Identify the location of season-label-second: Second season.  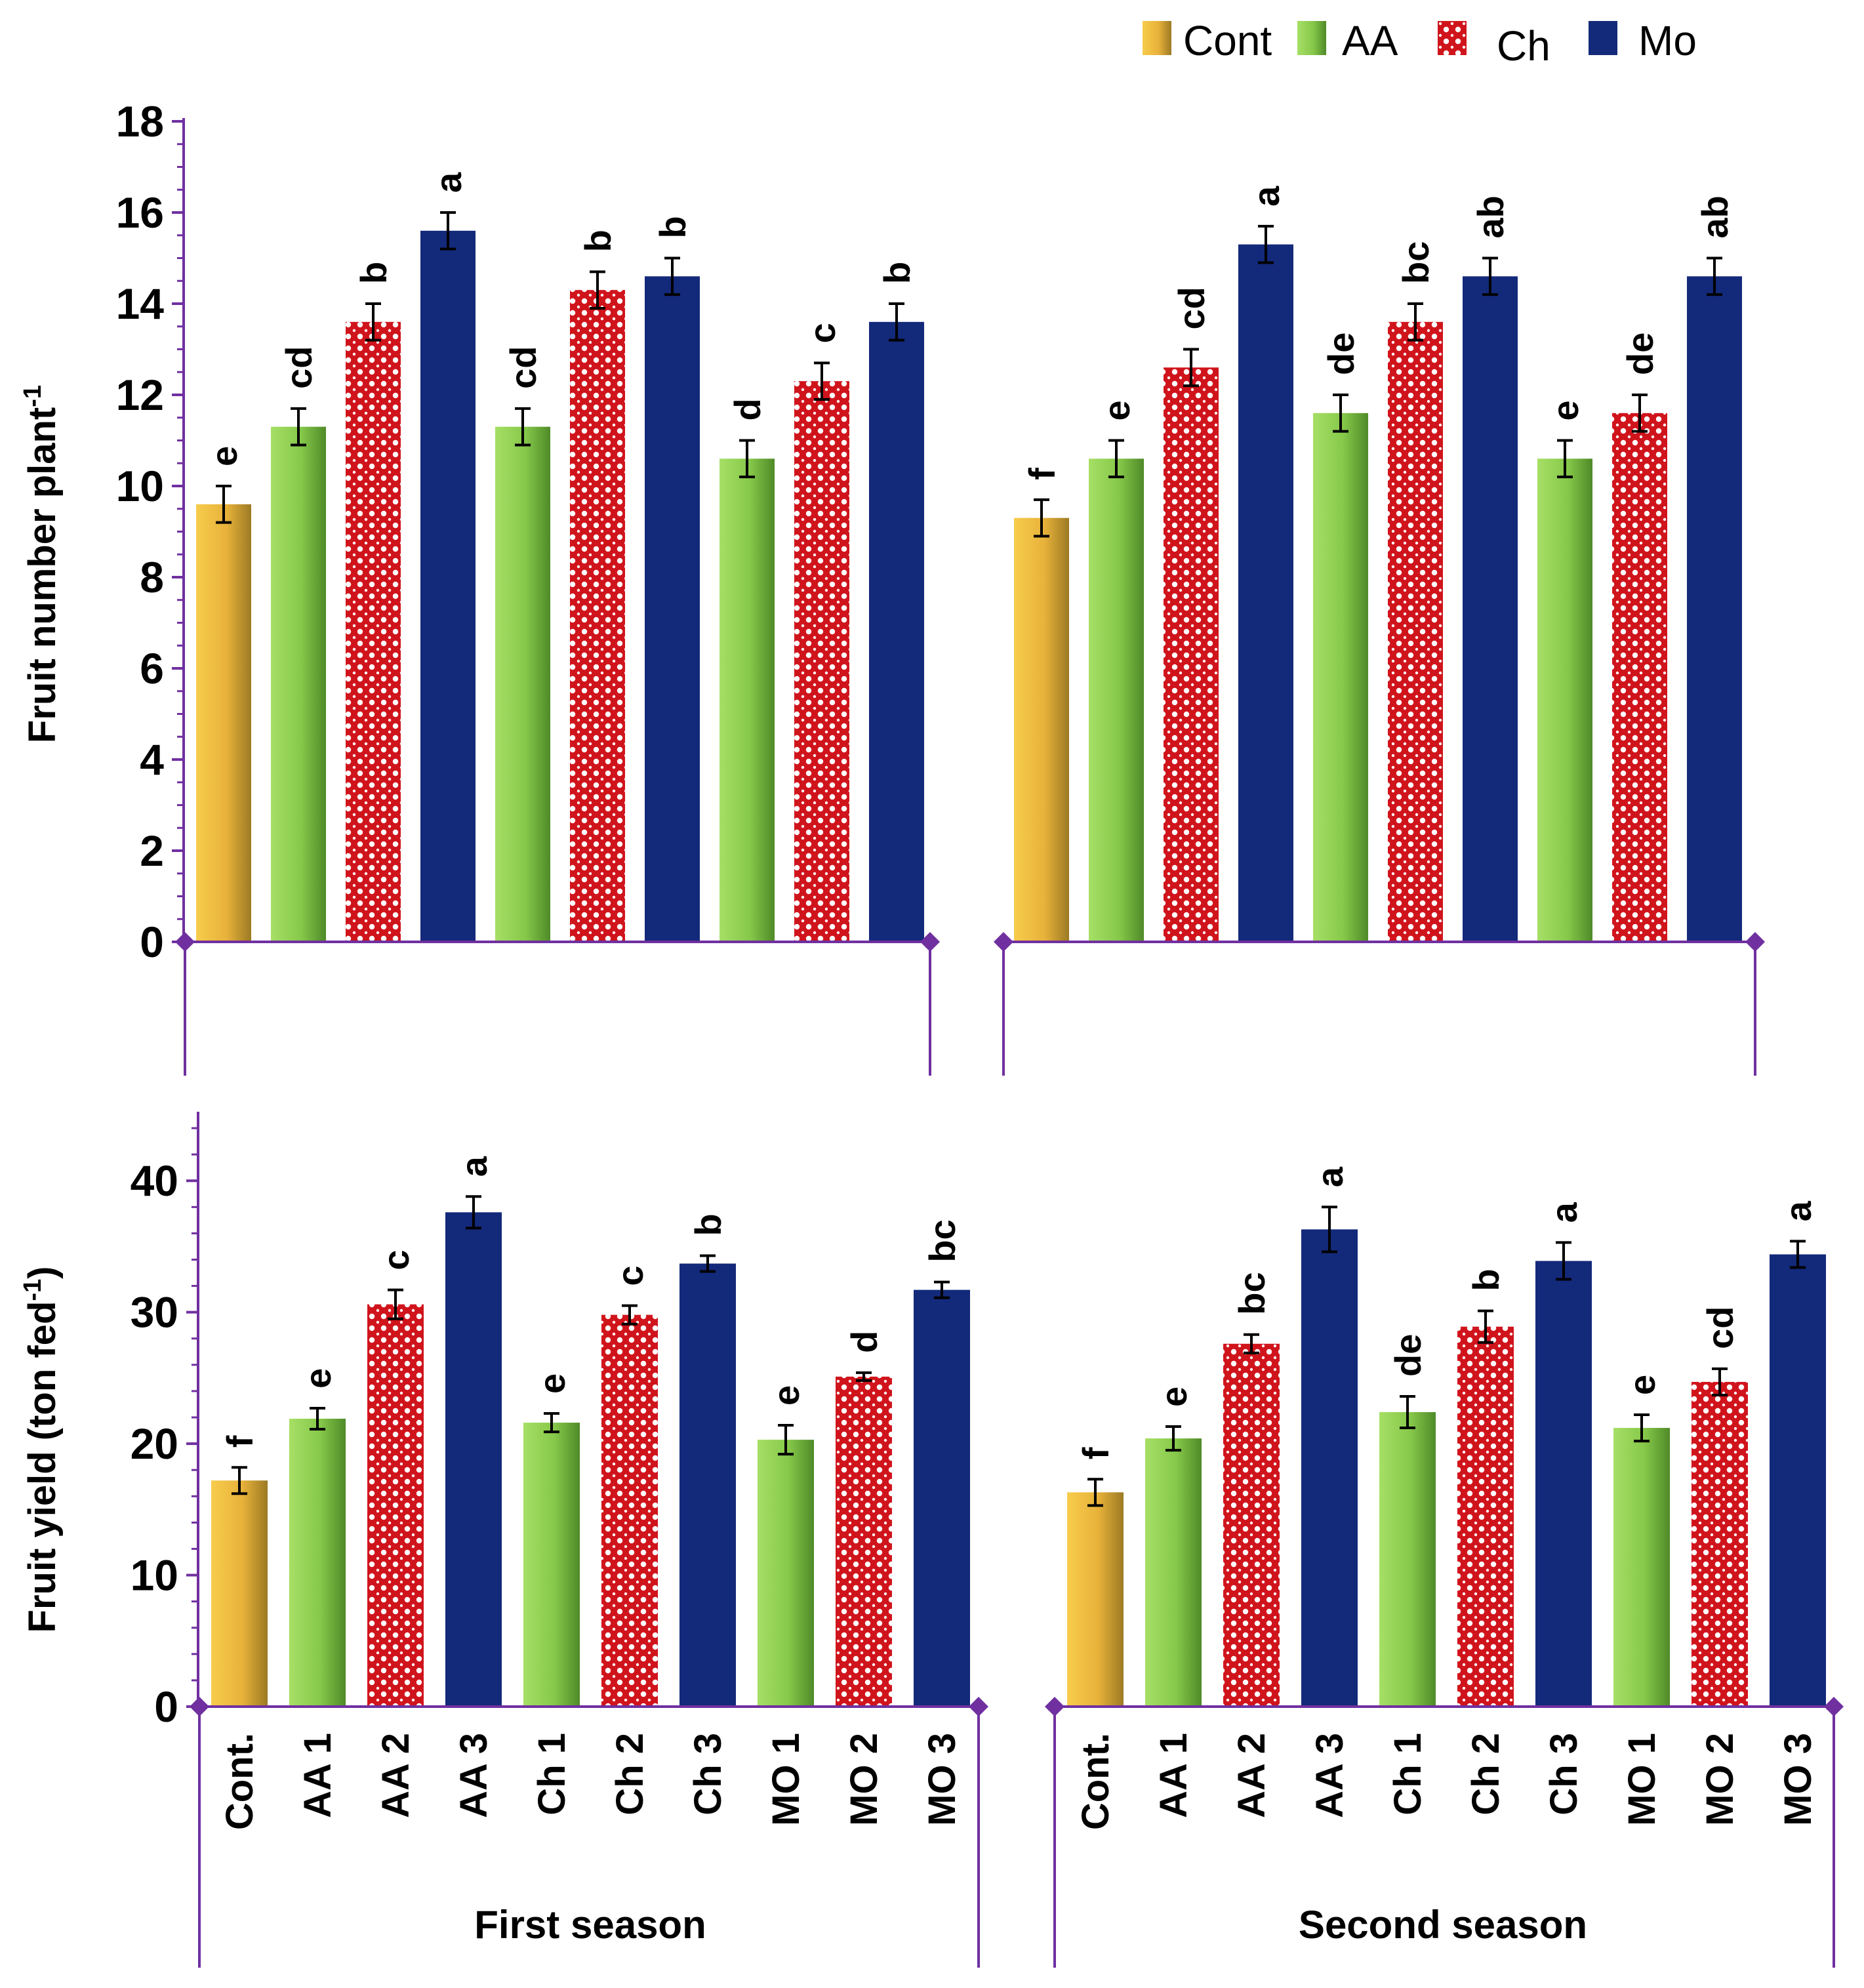
(1443, 1925).